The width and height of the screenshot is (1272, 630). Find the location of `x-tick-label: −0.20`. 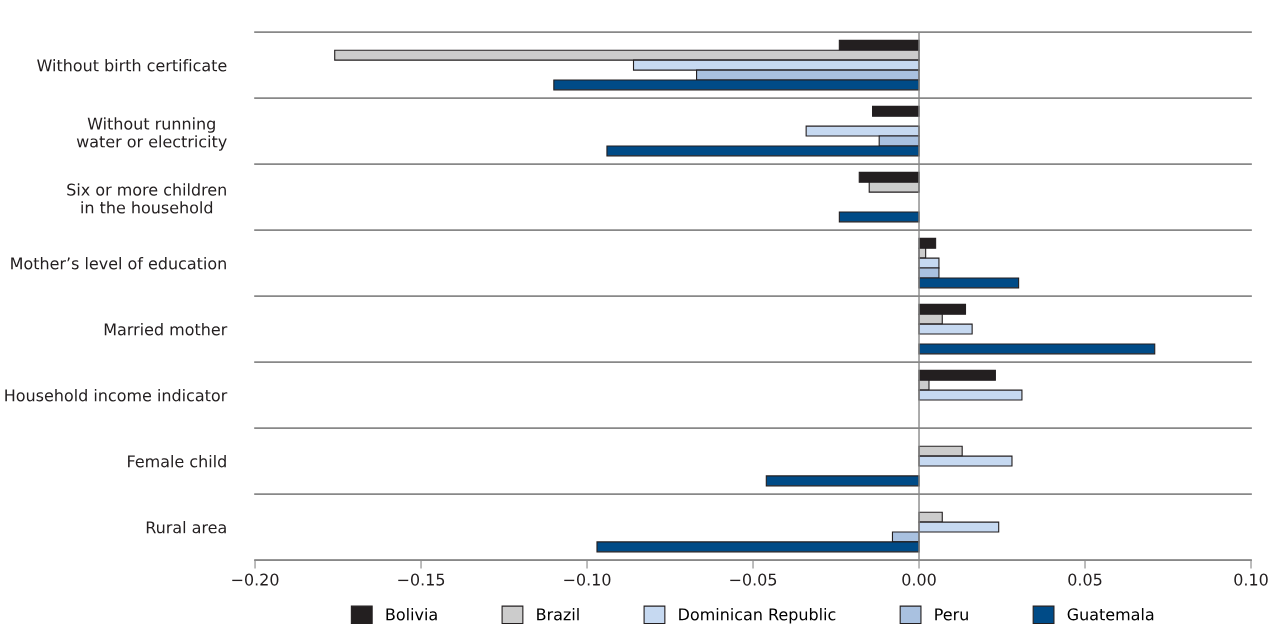

x-tick-label: −0.20 is located at coordinates (255, 579).